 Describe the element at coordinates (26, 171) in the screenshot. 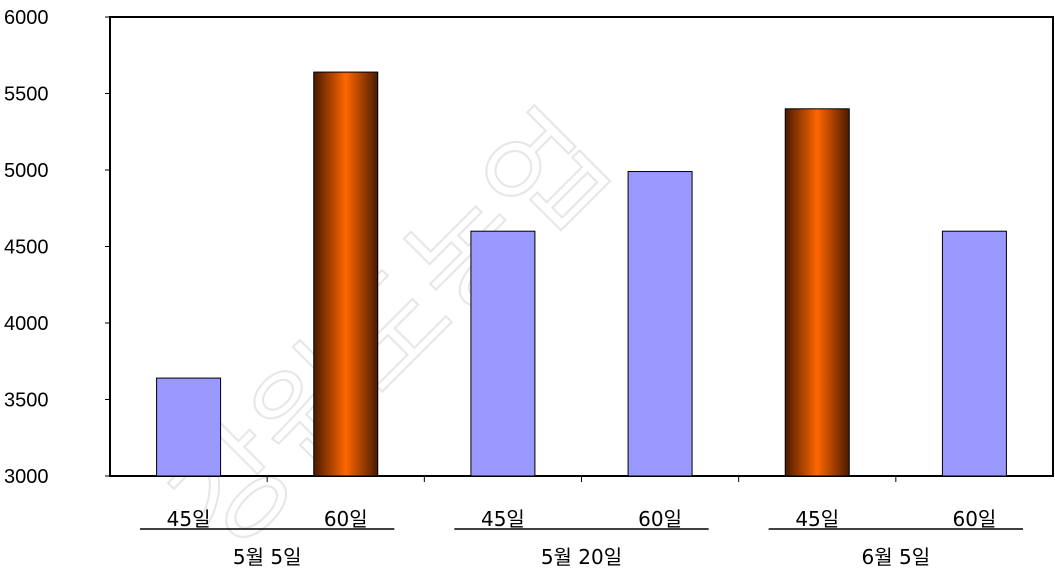

I see `y-tick-label: 5000` at that location.